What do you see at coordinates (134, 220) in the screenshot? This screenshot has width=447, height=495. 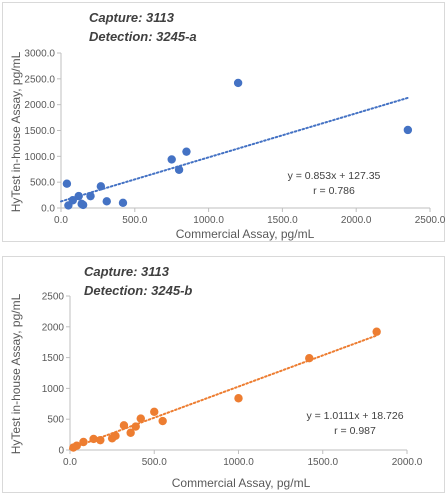 I see `chart-a-x-tick-label: 500.0` at bounding box center [134, 220].